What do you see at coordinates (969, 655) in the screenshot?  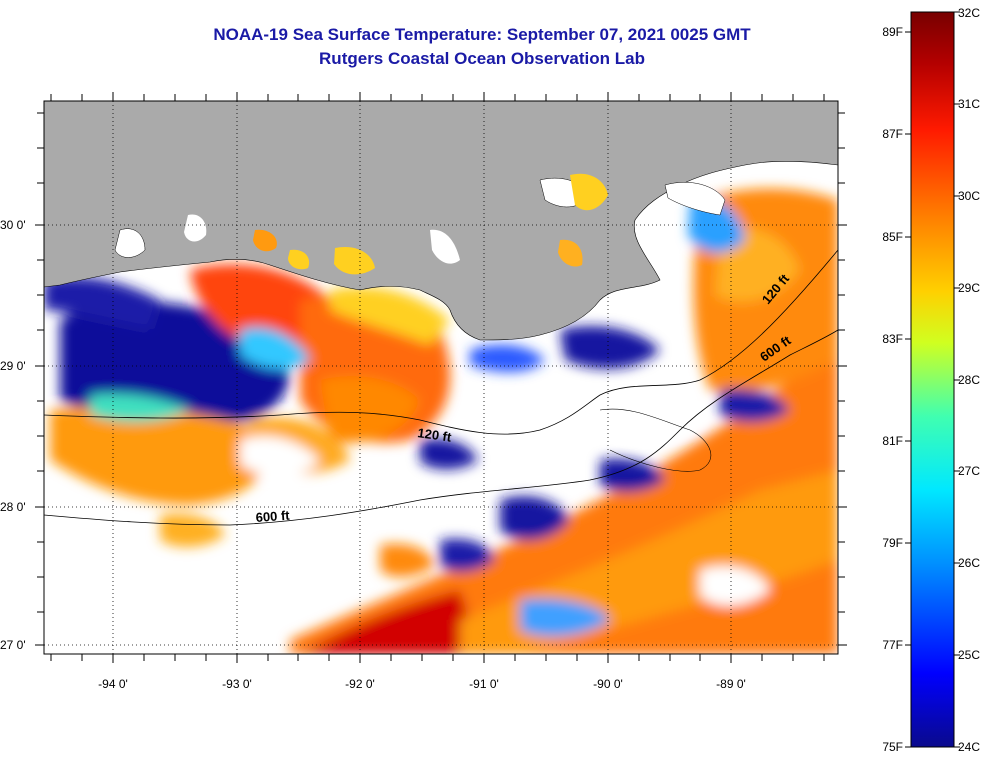 I see `colorbar-label-c: 25C` at bounding box center [969, 655].